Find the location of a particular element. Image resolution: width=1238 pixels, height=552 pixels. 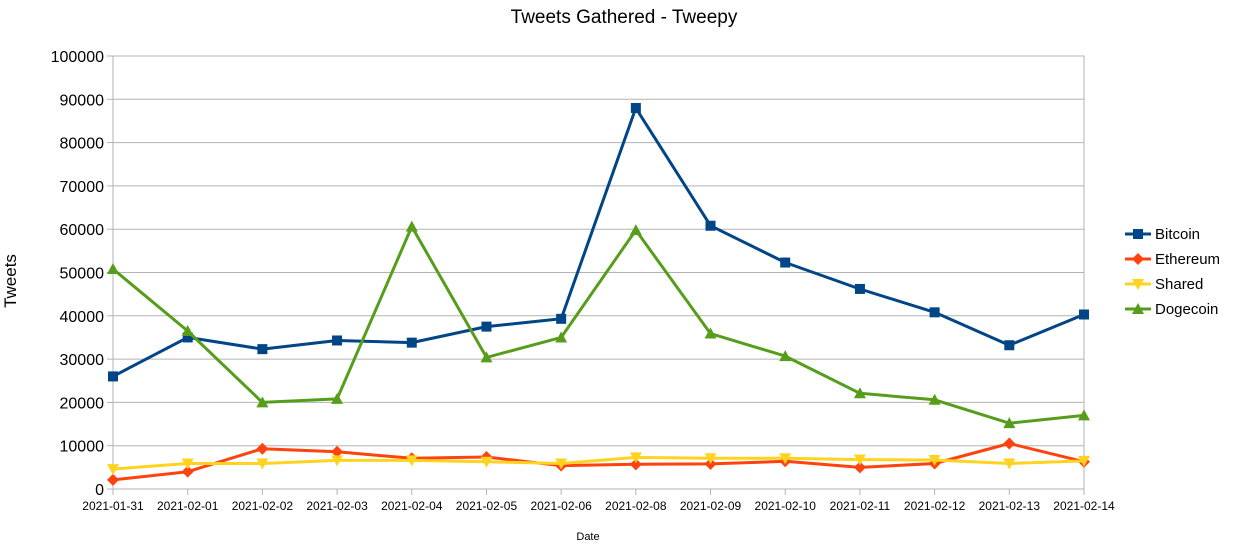

y-tick-label: 100000 is located at coordinates (77, 57).